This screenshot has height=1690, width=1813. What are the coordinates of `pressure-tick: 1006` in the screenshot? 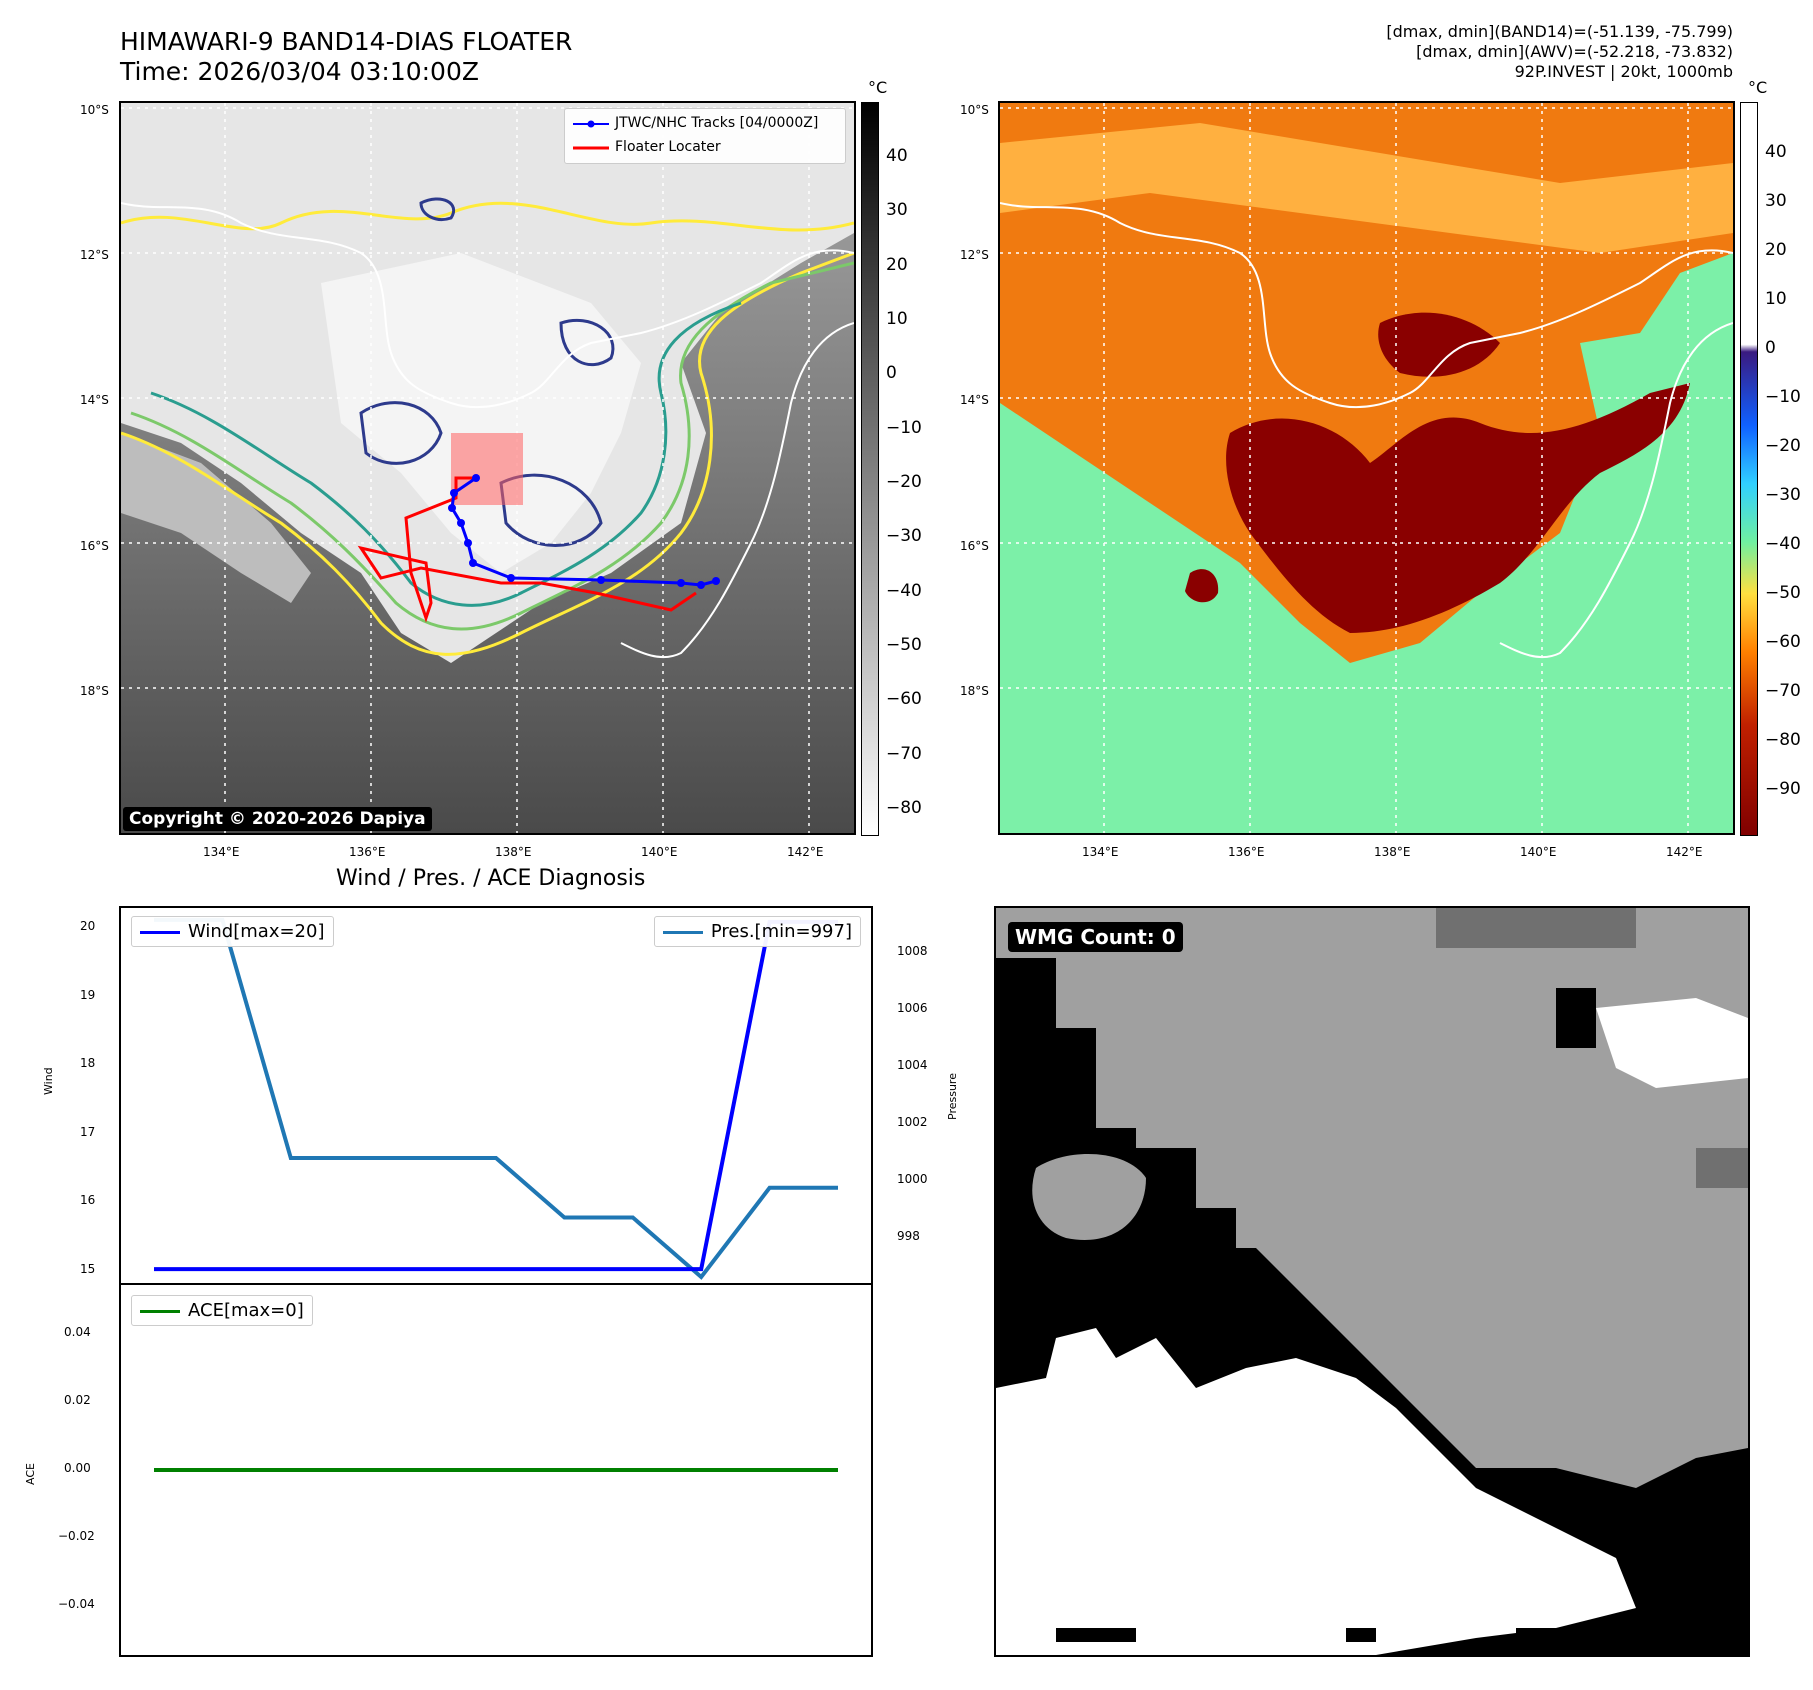 It's located at (912, 1008).